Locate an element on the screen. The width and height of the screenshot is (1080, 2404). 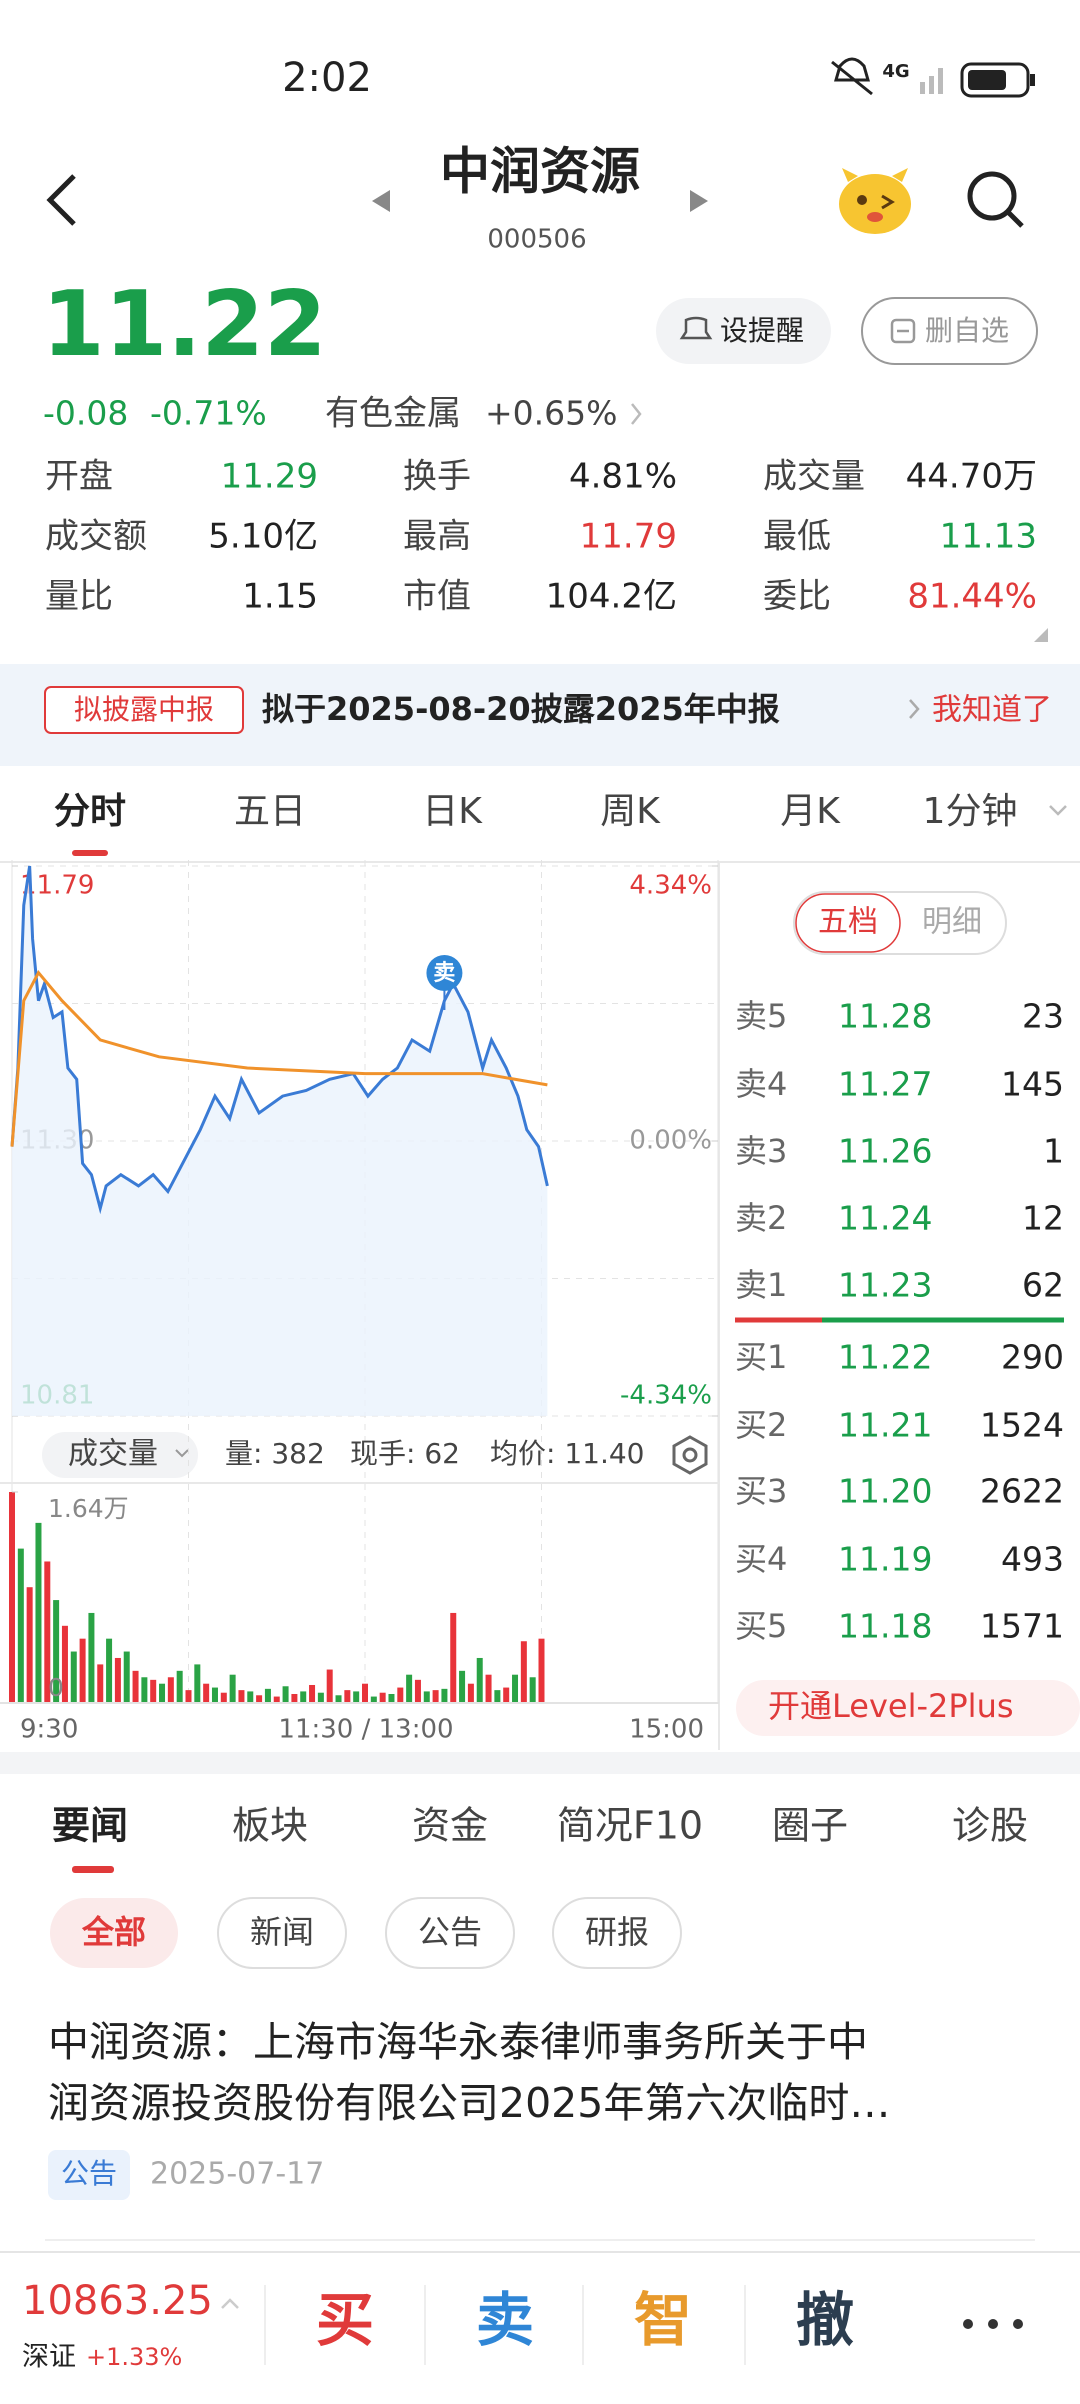
mascot-icon is located at coordinates (875, 201).